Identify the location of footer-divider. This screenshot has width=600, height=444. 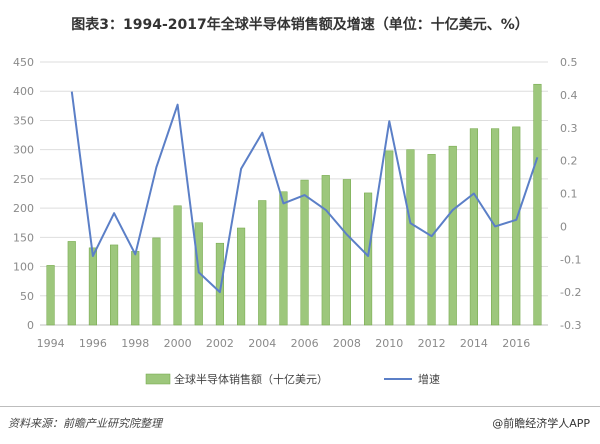
(300, 406).